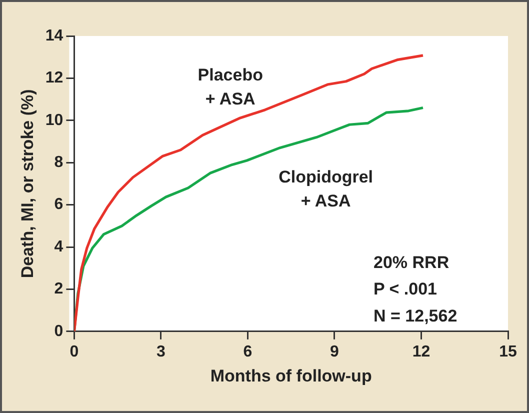 The width and height of the screenshot is (529, 413). What do you see at coordinates (230, 87) in the screenshot?
I see `series-label: Placebo + ASA` at bounding box center [230, 87].